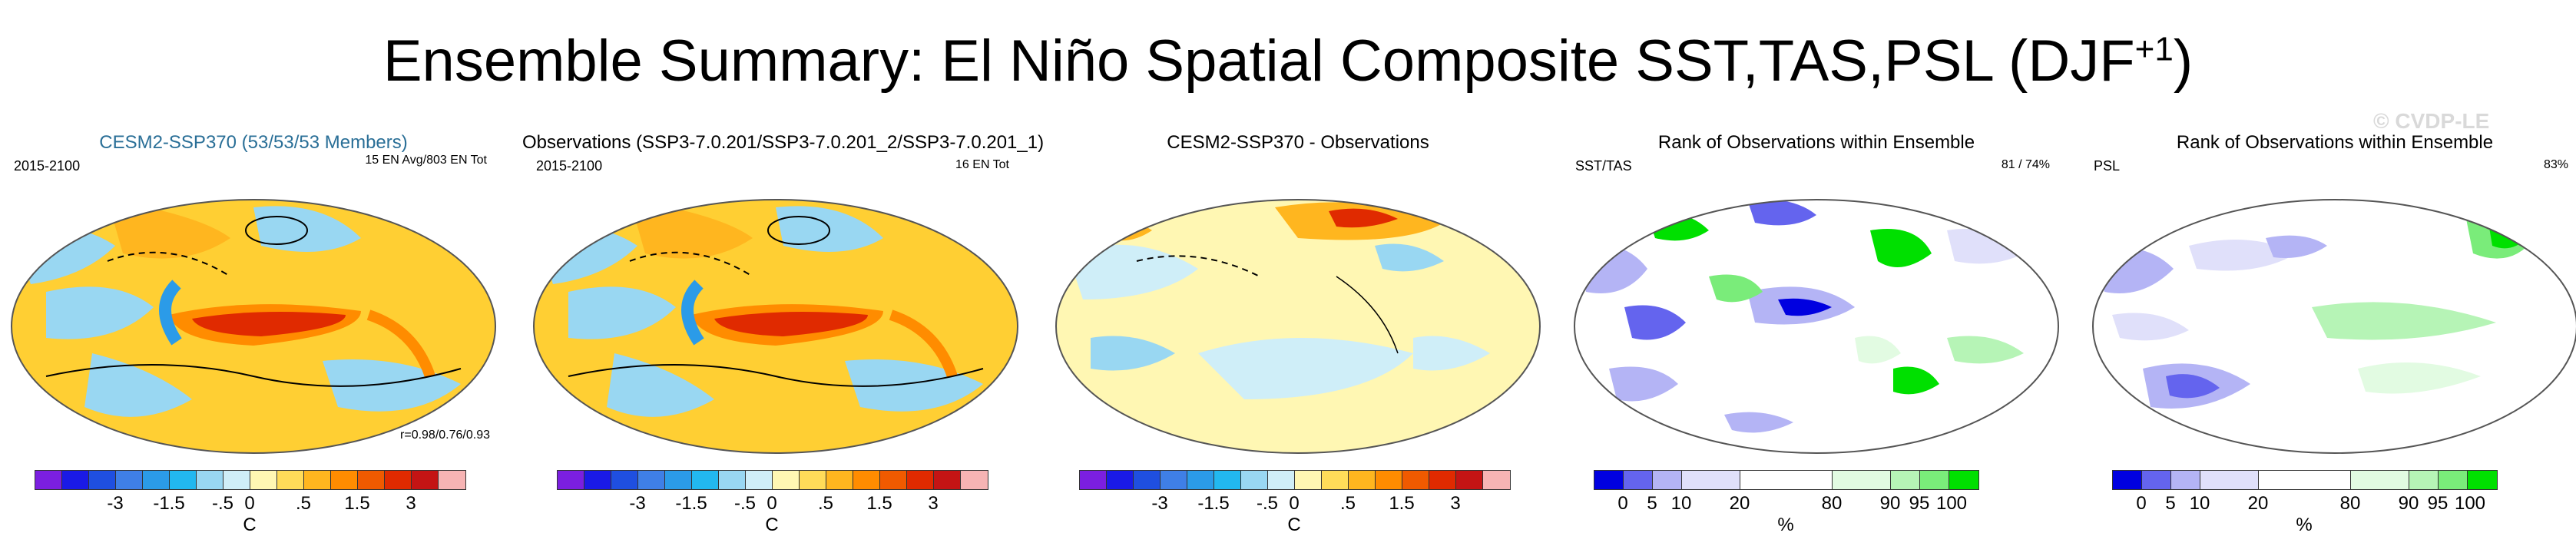 This screenshot has width=2576, height=556. What do you see at coordinates (1920, 503) in the screenshot?
I see `colorbar-tick: 95` at bounding box center [1920, 503].